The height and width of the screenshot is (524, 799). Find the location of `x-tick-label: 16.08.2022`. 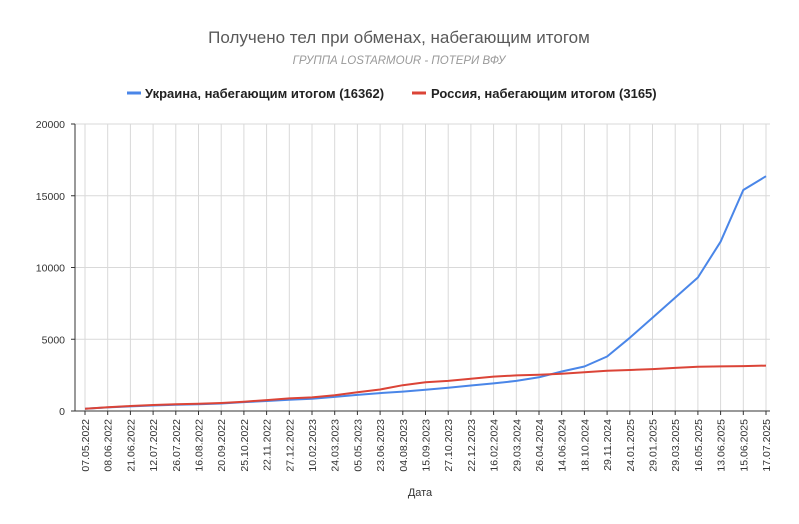

x-tick-label: 16.08.2022 is located at coordinates (200, 445).